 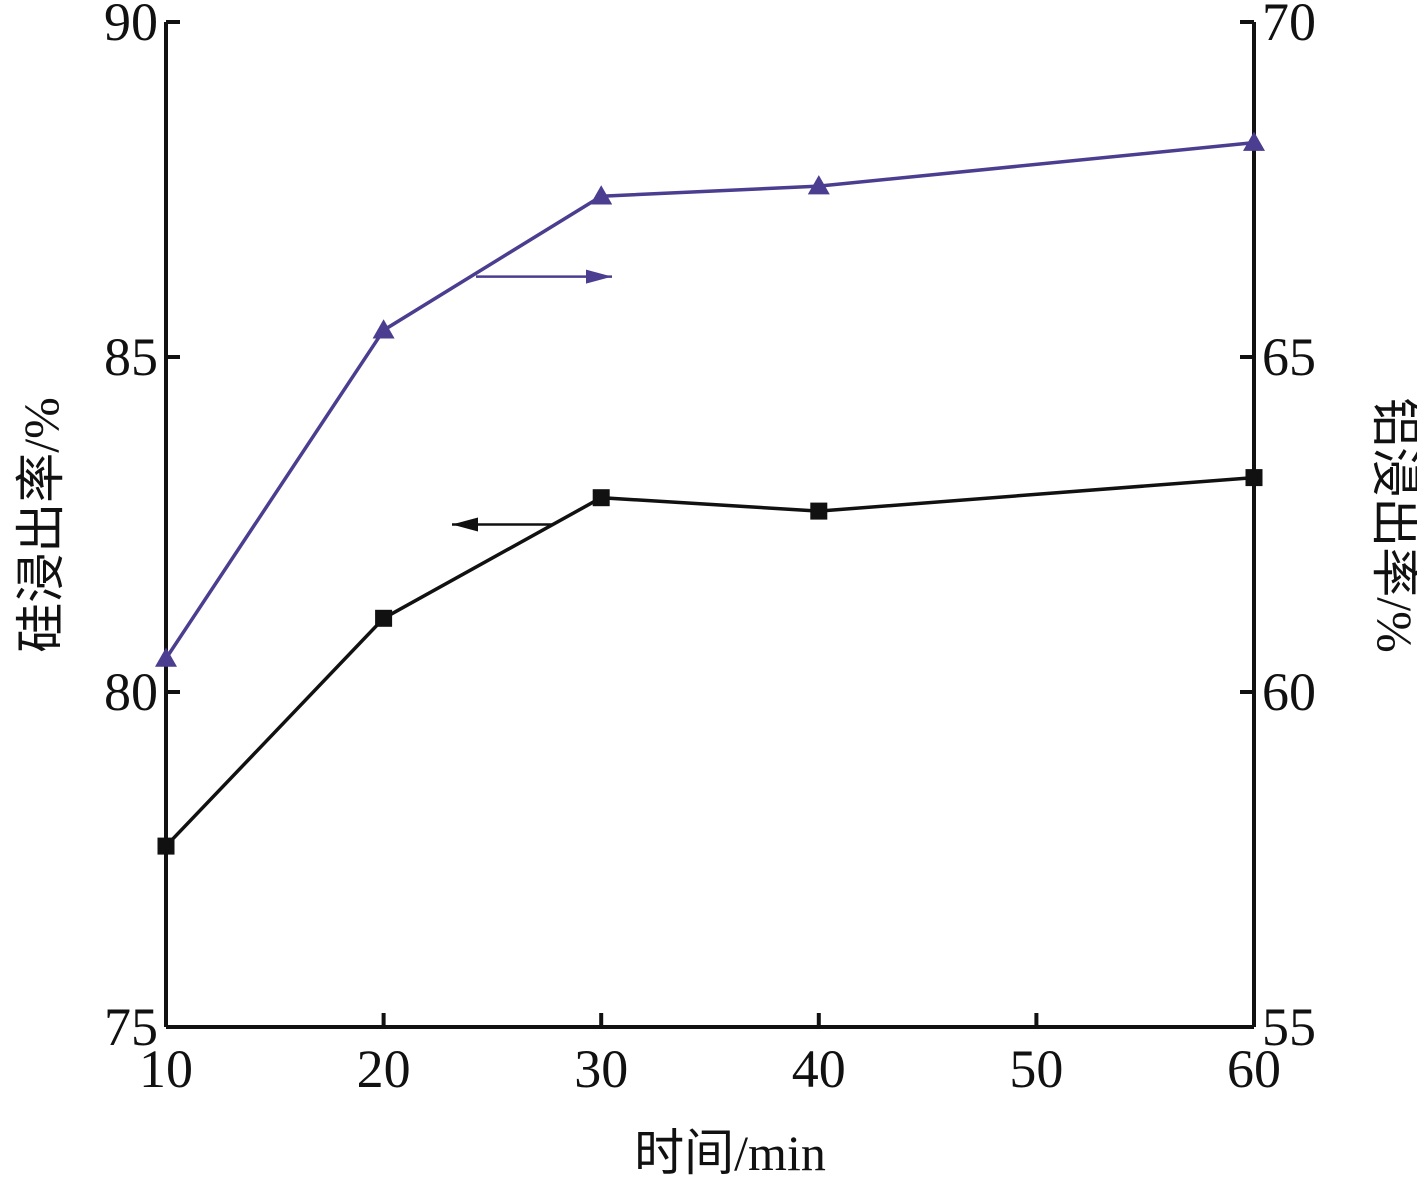 I want to click on x-tick-label: 40, so click(x=819, y=1069).